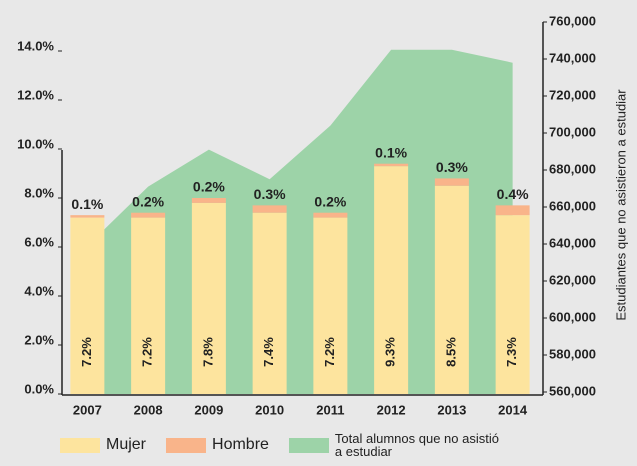 Image resolution: width=637 pixels, height=466 pixels. What do you see at coordinates (207, 352) in the screenshot?
I see `data-label: 7.8%` at bounding box center [207, 352].